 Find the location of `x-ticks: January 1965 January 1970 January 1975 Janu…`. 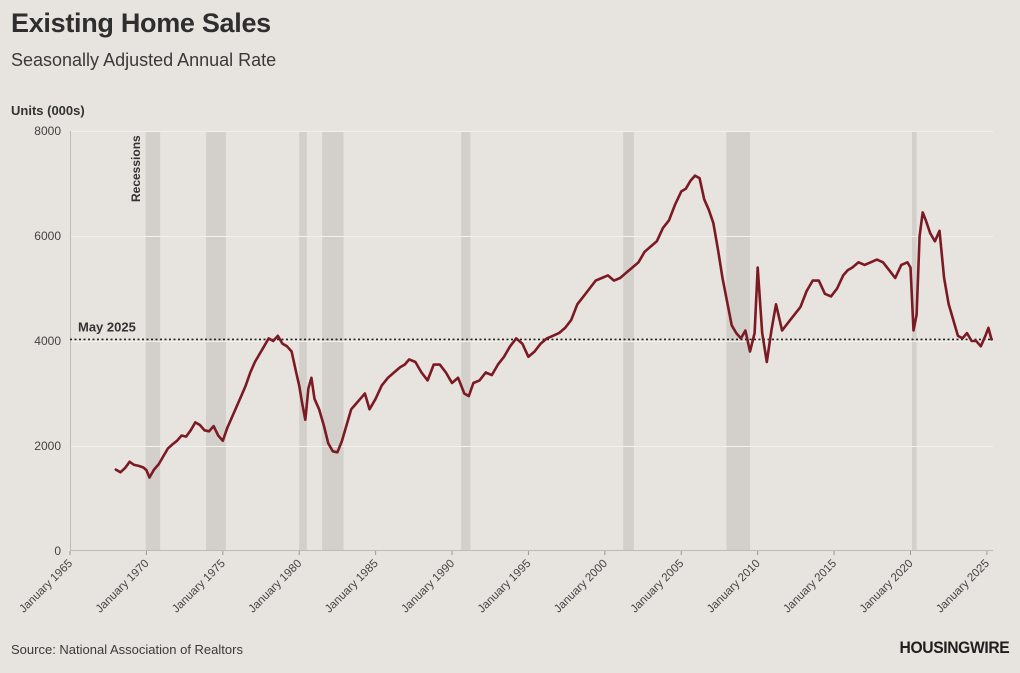

x-ticks: January 1965 January 1970 January 1975 Janu… is located at coordinates (504, 583).